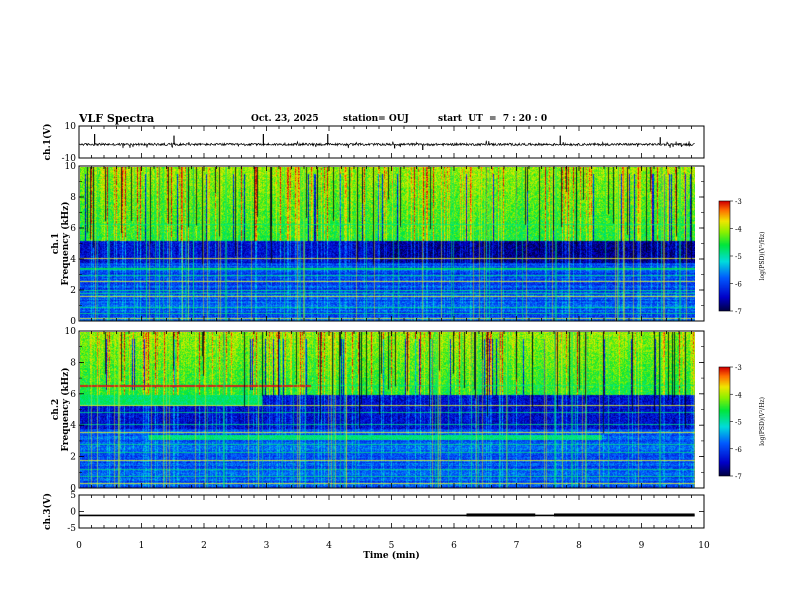 Image resolution: width=792 pixels, height=612 pixels. Describe the element at coordinates (56, 409) in the screenshot. I see `ylabel-3-top: ch.2` at that location.